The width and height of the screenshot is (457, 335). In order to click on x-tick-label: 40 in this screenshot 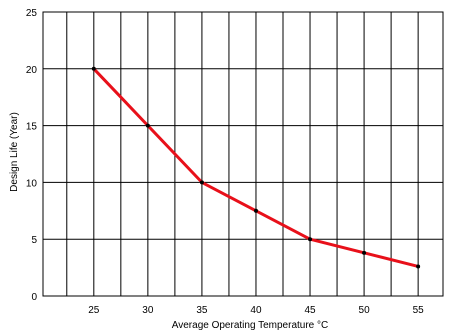, I will do `click(256, 310)`.